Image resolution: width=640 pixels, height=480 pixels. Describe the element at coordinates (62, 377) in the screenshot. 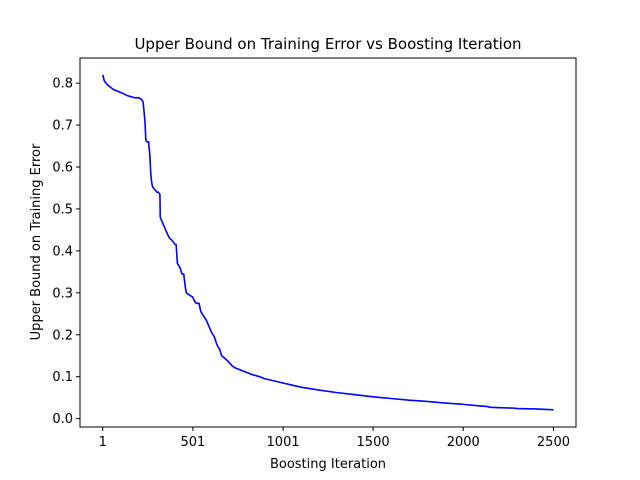

I see `y-tick-label: 0.1` at that location.